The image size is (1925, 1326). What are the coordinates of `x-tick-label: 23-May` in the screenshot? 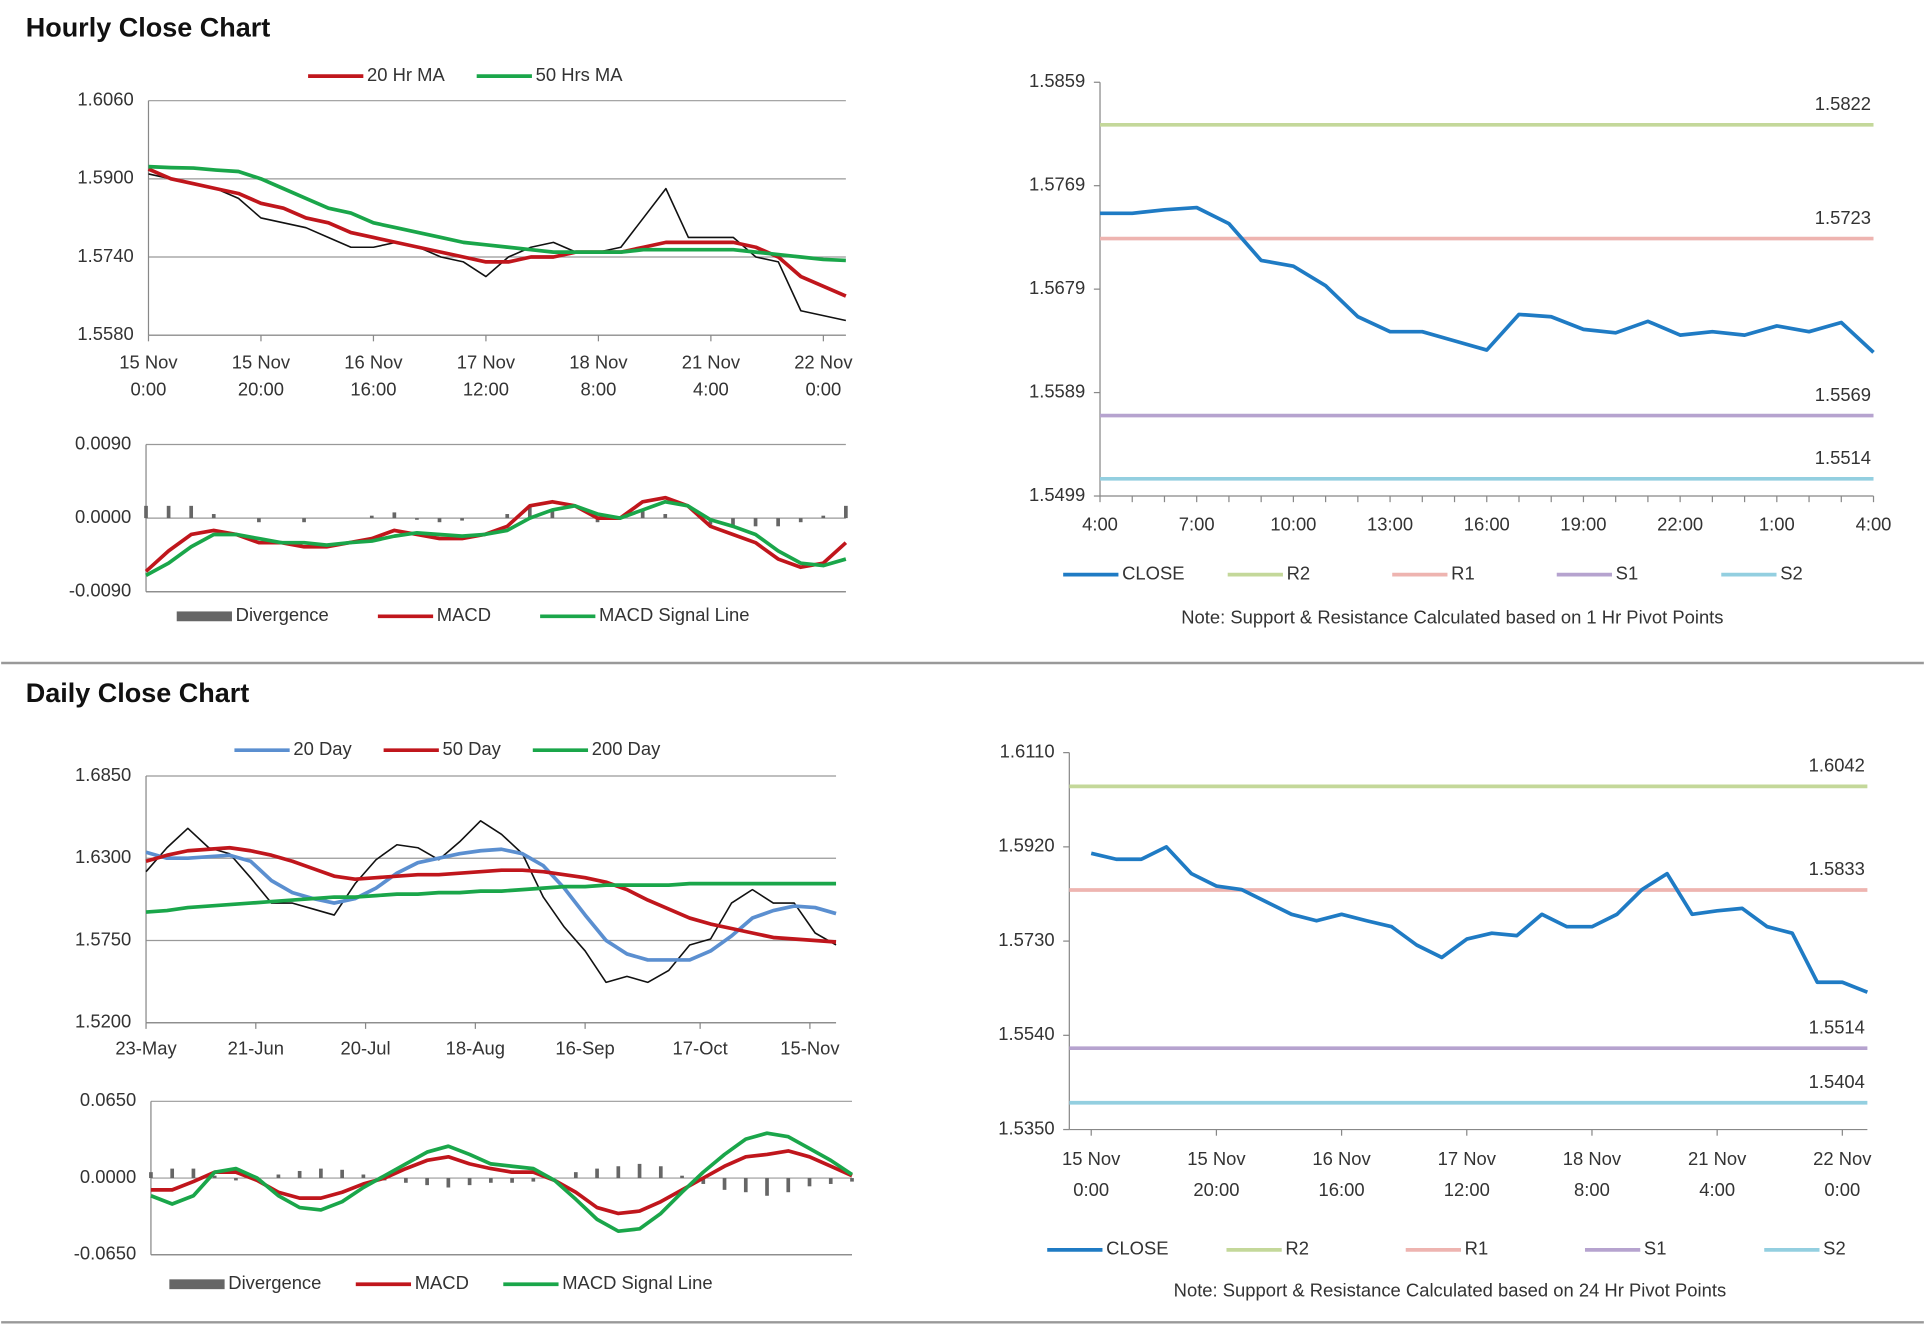 It's located at (146, 1048).